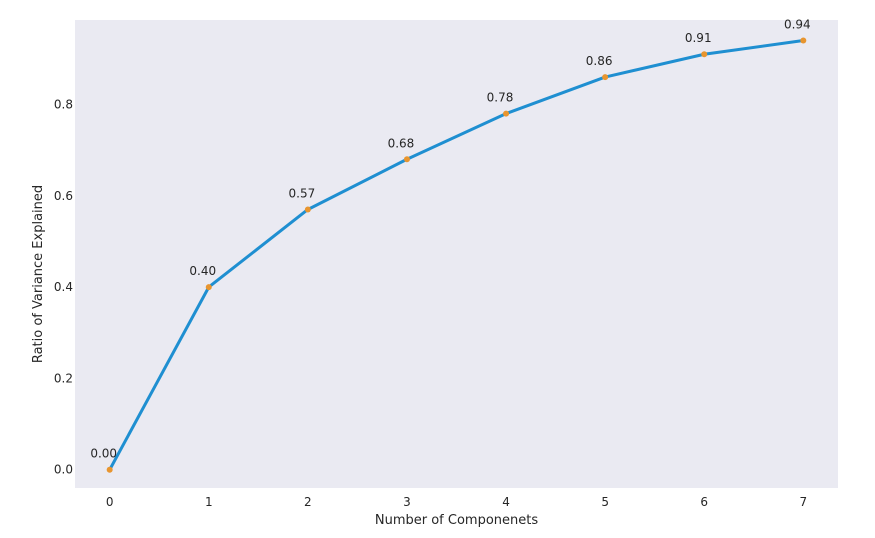 The height and width of the screenshot is (538, 875). What do you see at coordinates (506, 502) in the screenshot?
I see `x-tick-label: 4` at bounding box center [506, 502].